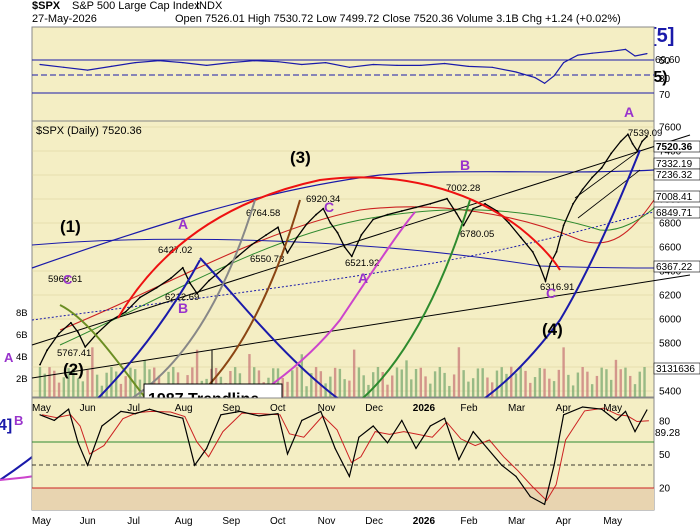  I want to click on right-axis-label: 7520.36, so click(674, 147).